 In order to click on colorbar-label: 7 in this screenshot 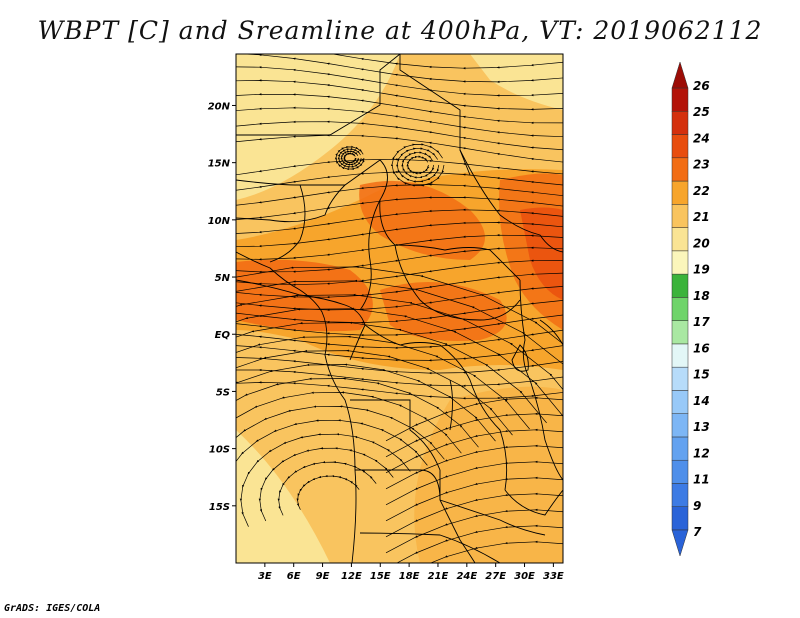, I will do `click(697, 532)`.